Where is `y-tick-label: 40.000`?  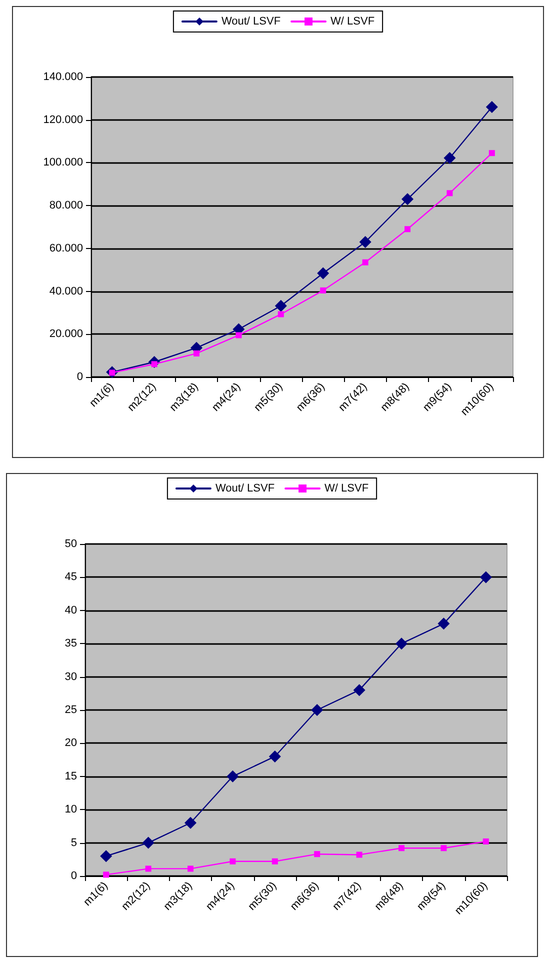
y-tick-label: 40.000 is located at coordinates (66, 291).